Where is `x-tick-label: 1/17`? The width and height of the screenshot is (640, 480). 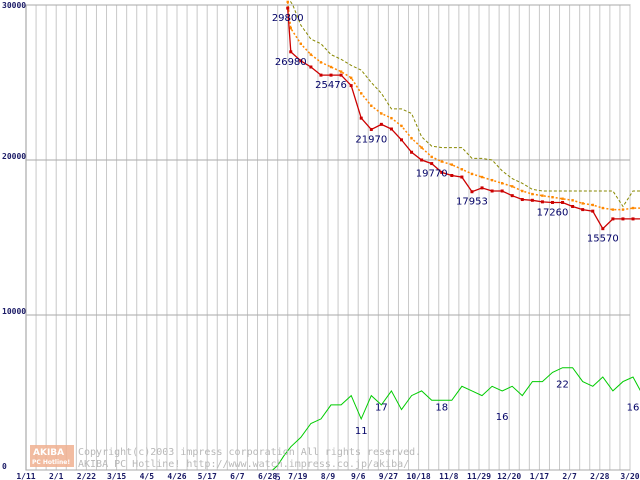
x-tick-label: 1/17 is located at coordinates (539, 476).